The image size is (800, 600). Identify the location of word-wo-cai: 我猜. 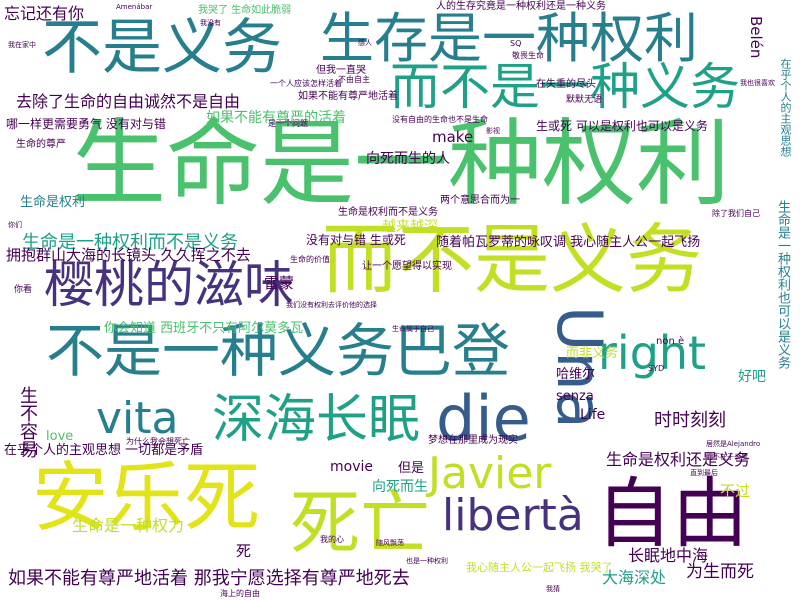
(553, 589).